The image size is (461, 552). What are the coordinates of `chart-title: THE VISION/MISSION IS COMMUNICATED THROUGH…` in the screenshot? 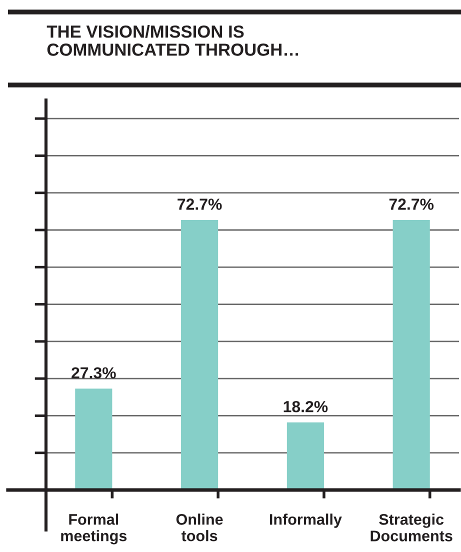 It's located at (172, 40).